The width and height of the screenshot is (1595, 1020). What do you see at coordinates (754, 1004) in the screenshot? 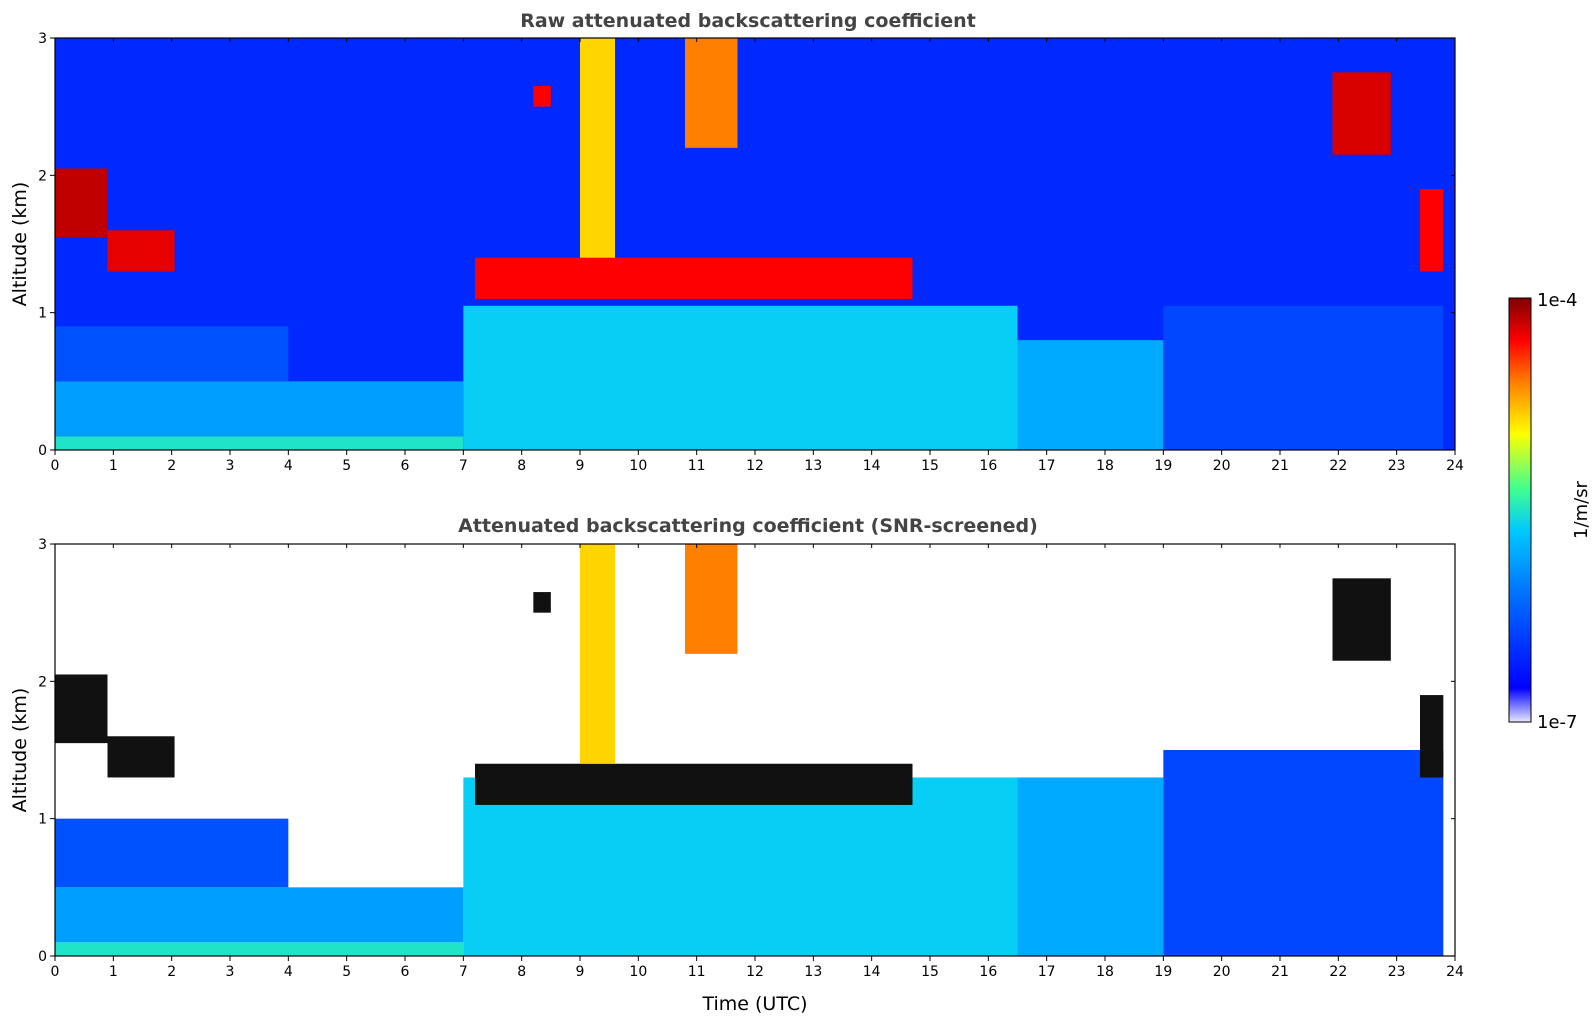
I see `x-axis-label: Time (UTC)` at bounding box center [754, 1004].